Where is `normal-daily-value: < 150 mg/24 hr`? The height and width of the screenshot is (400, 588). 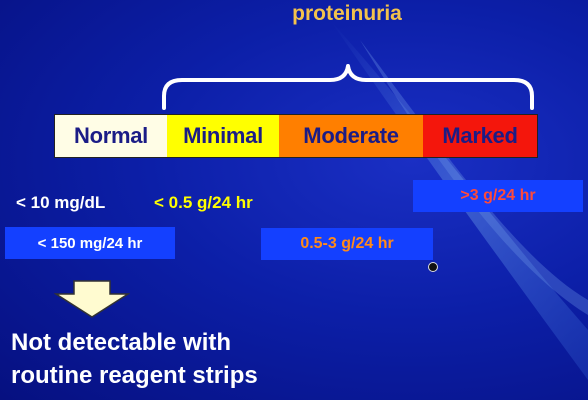 normal-daily-value: < 150 mg/24 hr is located at coordinates (90, 243).